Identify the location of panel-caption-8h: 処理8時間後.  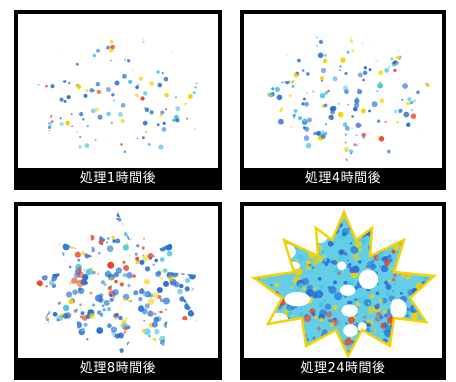
(118, 368).